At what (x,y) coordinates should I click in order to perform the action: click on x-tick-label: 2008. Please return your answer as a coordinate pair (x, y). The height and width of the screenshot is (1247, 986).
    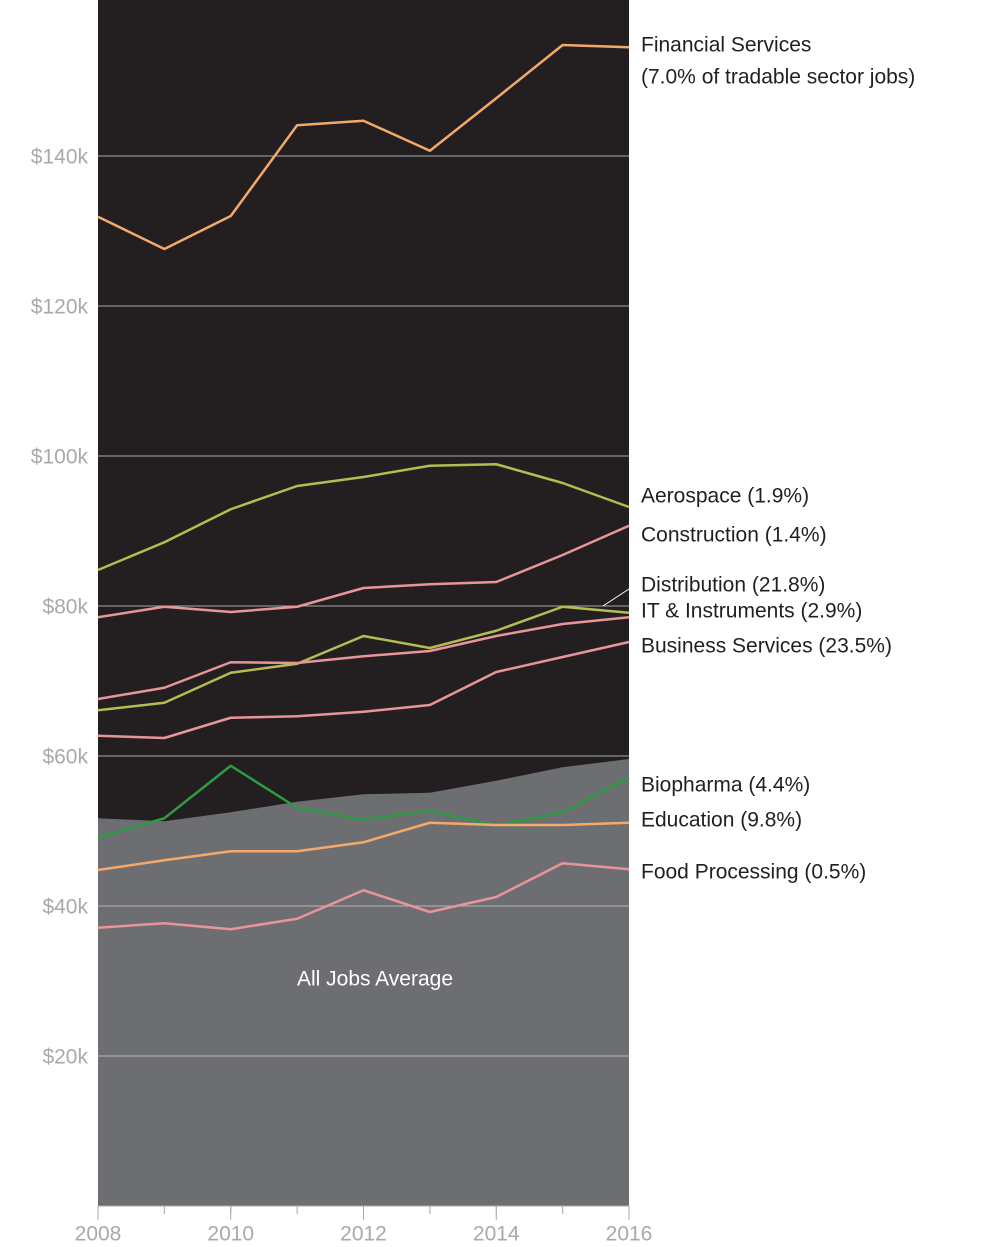
    Looking at the image, I should click on (98, 1234).